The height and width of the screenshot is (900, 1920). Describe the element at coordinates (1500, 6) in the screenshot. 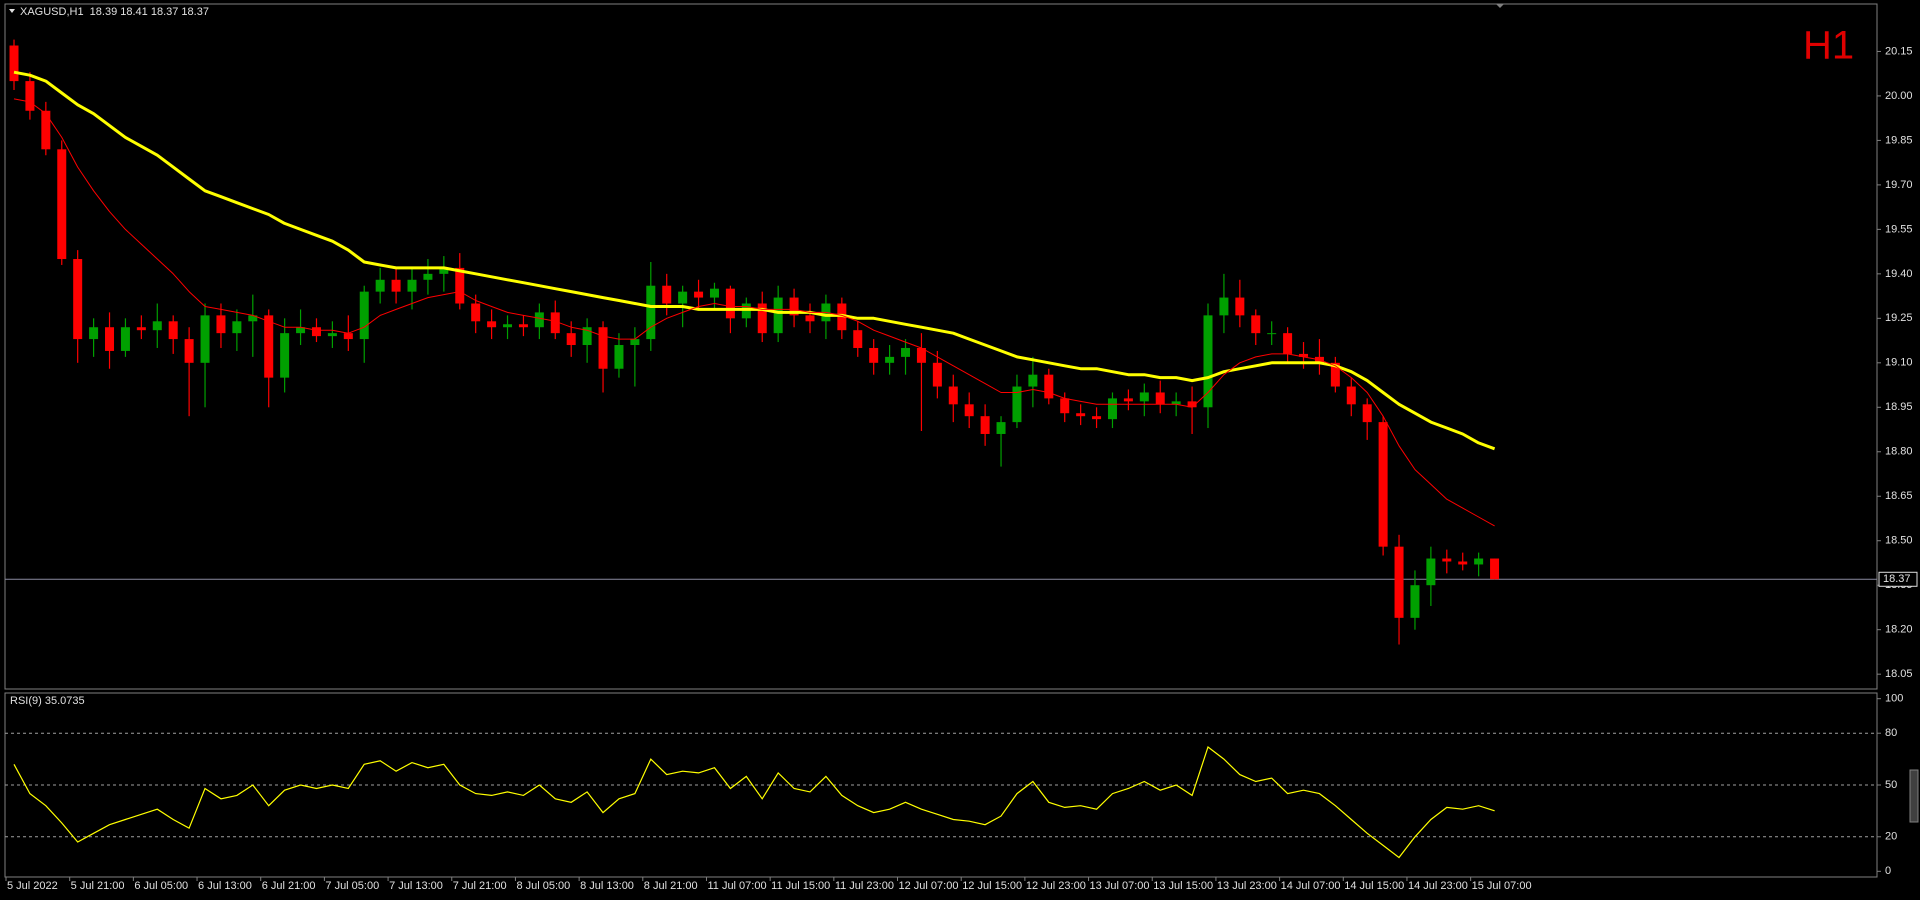

I see `shift-marker` at that location.